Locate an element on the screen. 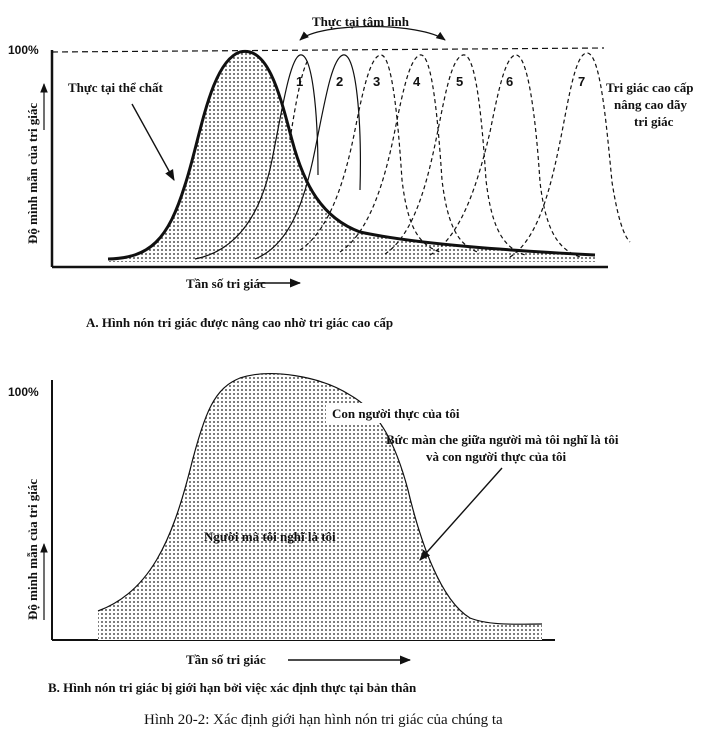 The width and height of the screenshot is (714, 740). true-self-label: Con người thực của tôi is located at coordinates (396, 413).